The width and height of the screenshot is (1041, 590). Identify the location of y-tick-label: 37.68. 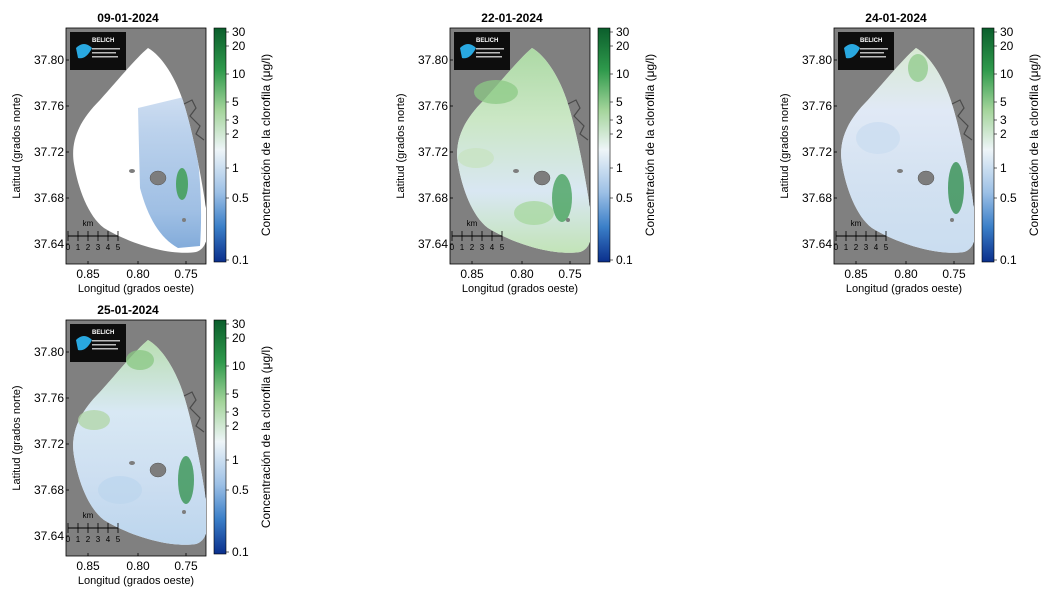
(49, 490).